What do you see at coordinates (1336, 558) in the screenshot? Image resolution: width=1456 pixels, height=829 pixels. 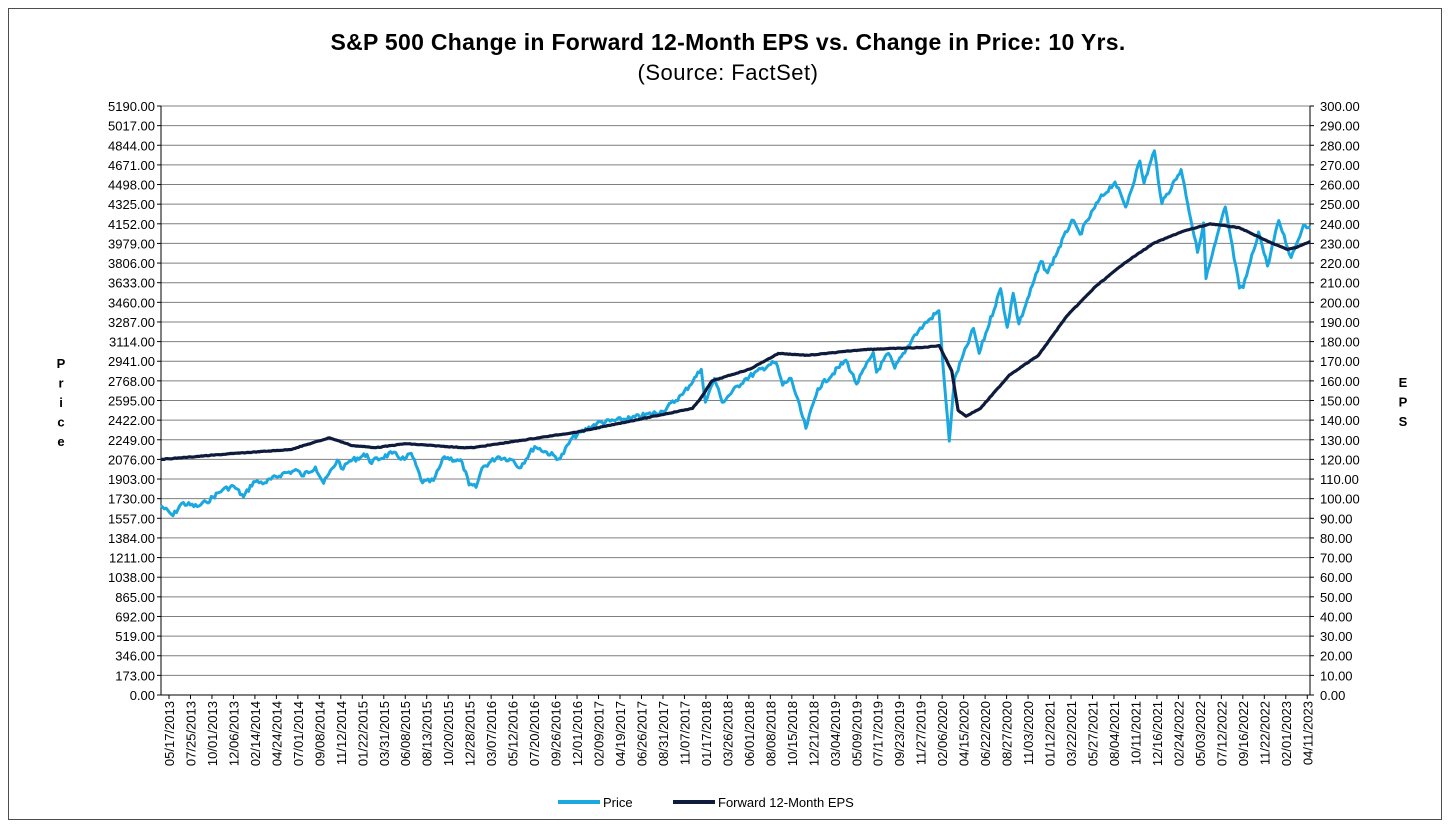 I see `right-tick-label: 70.00` at bounding box center [1336, 558].